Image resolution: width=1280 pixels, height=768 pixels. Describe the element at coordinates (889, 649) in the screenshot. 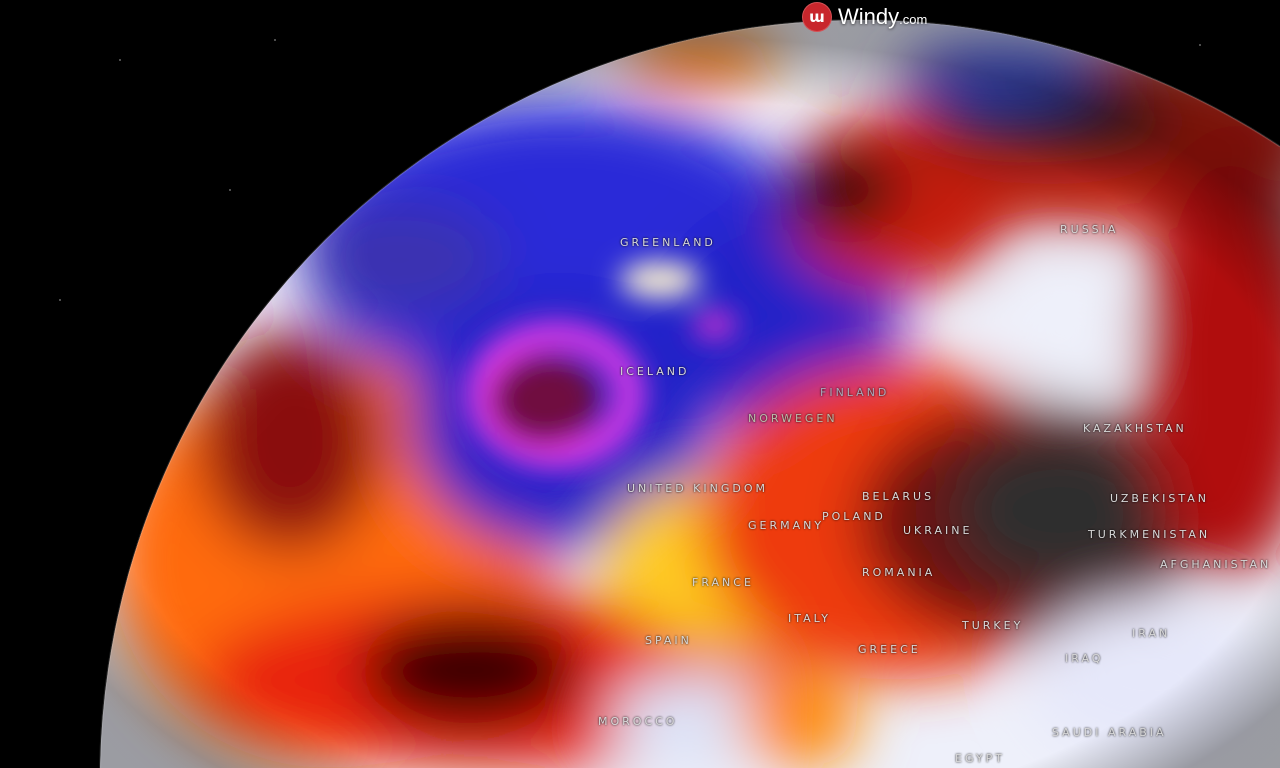

I see `label-greece: GREECE` at that location.